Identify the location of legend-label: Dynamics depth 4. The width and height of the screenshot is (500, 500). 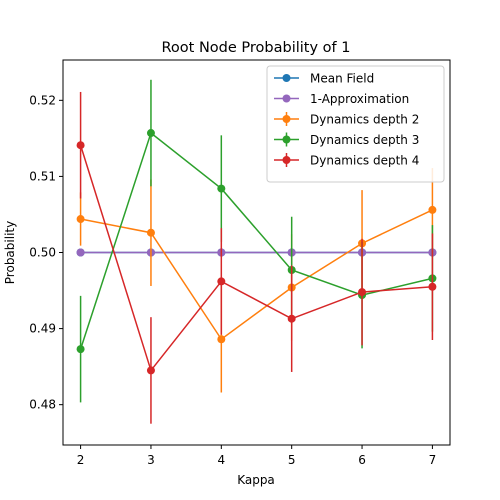
(364, 161).